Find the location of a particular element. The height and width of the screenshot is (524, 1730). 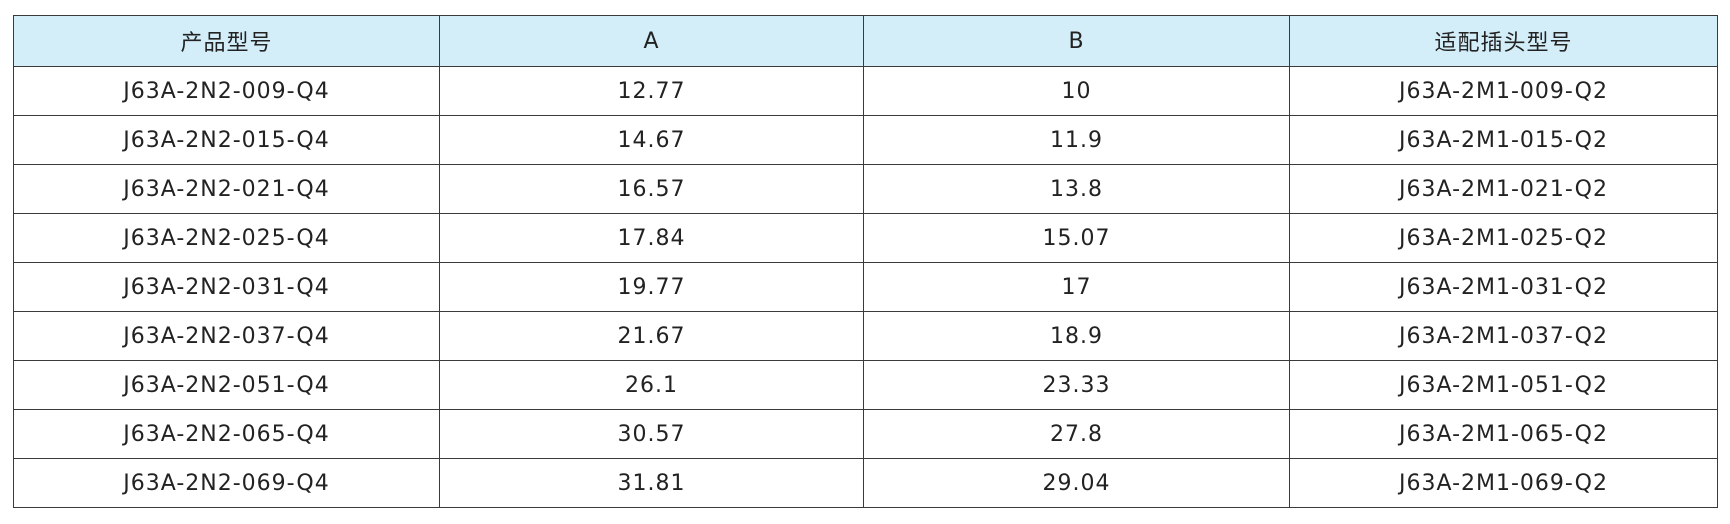

table-cell: 21.67 is located at coordinates (651, 336).